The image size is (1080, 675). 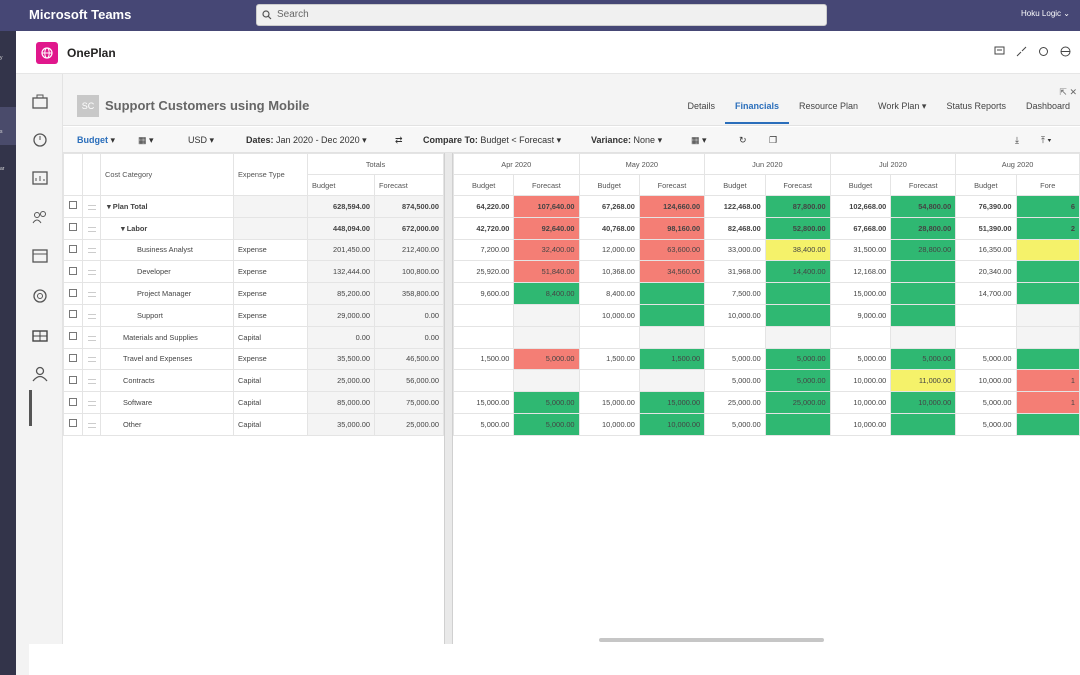 I want to click on rail-item-label: ar, so click(x=2, y=169).